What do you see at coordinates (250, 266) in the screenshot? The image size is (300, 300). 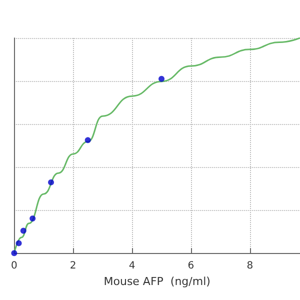 I see `x-tick-label: 8` at bounding box center [250, 266].